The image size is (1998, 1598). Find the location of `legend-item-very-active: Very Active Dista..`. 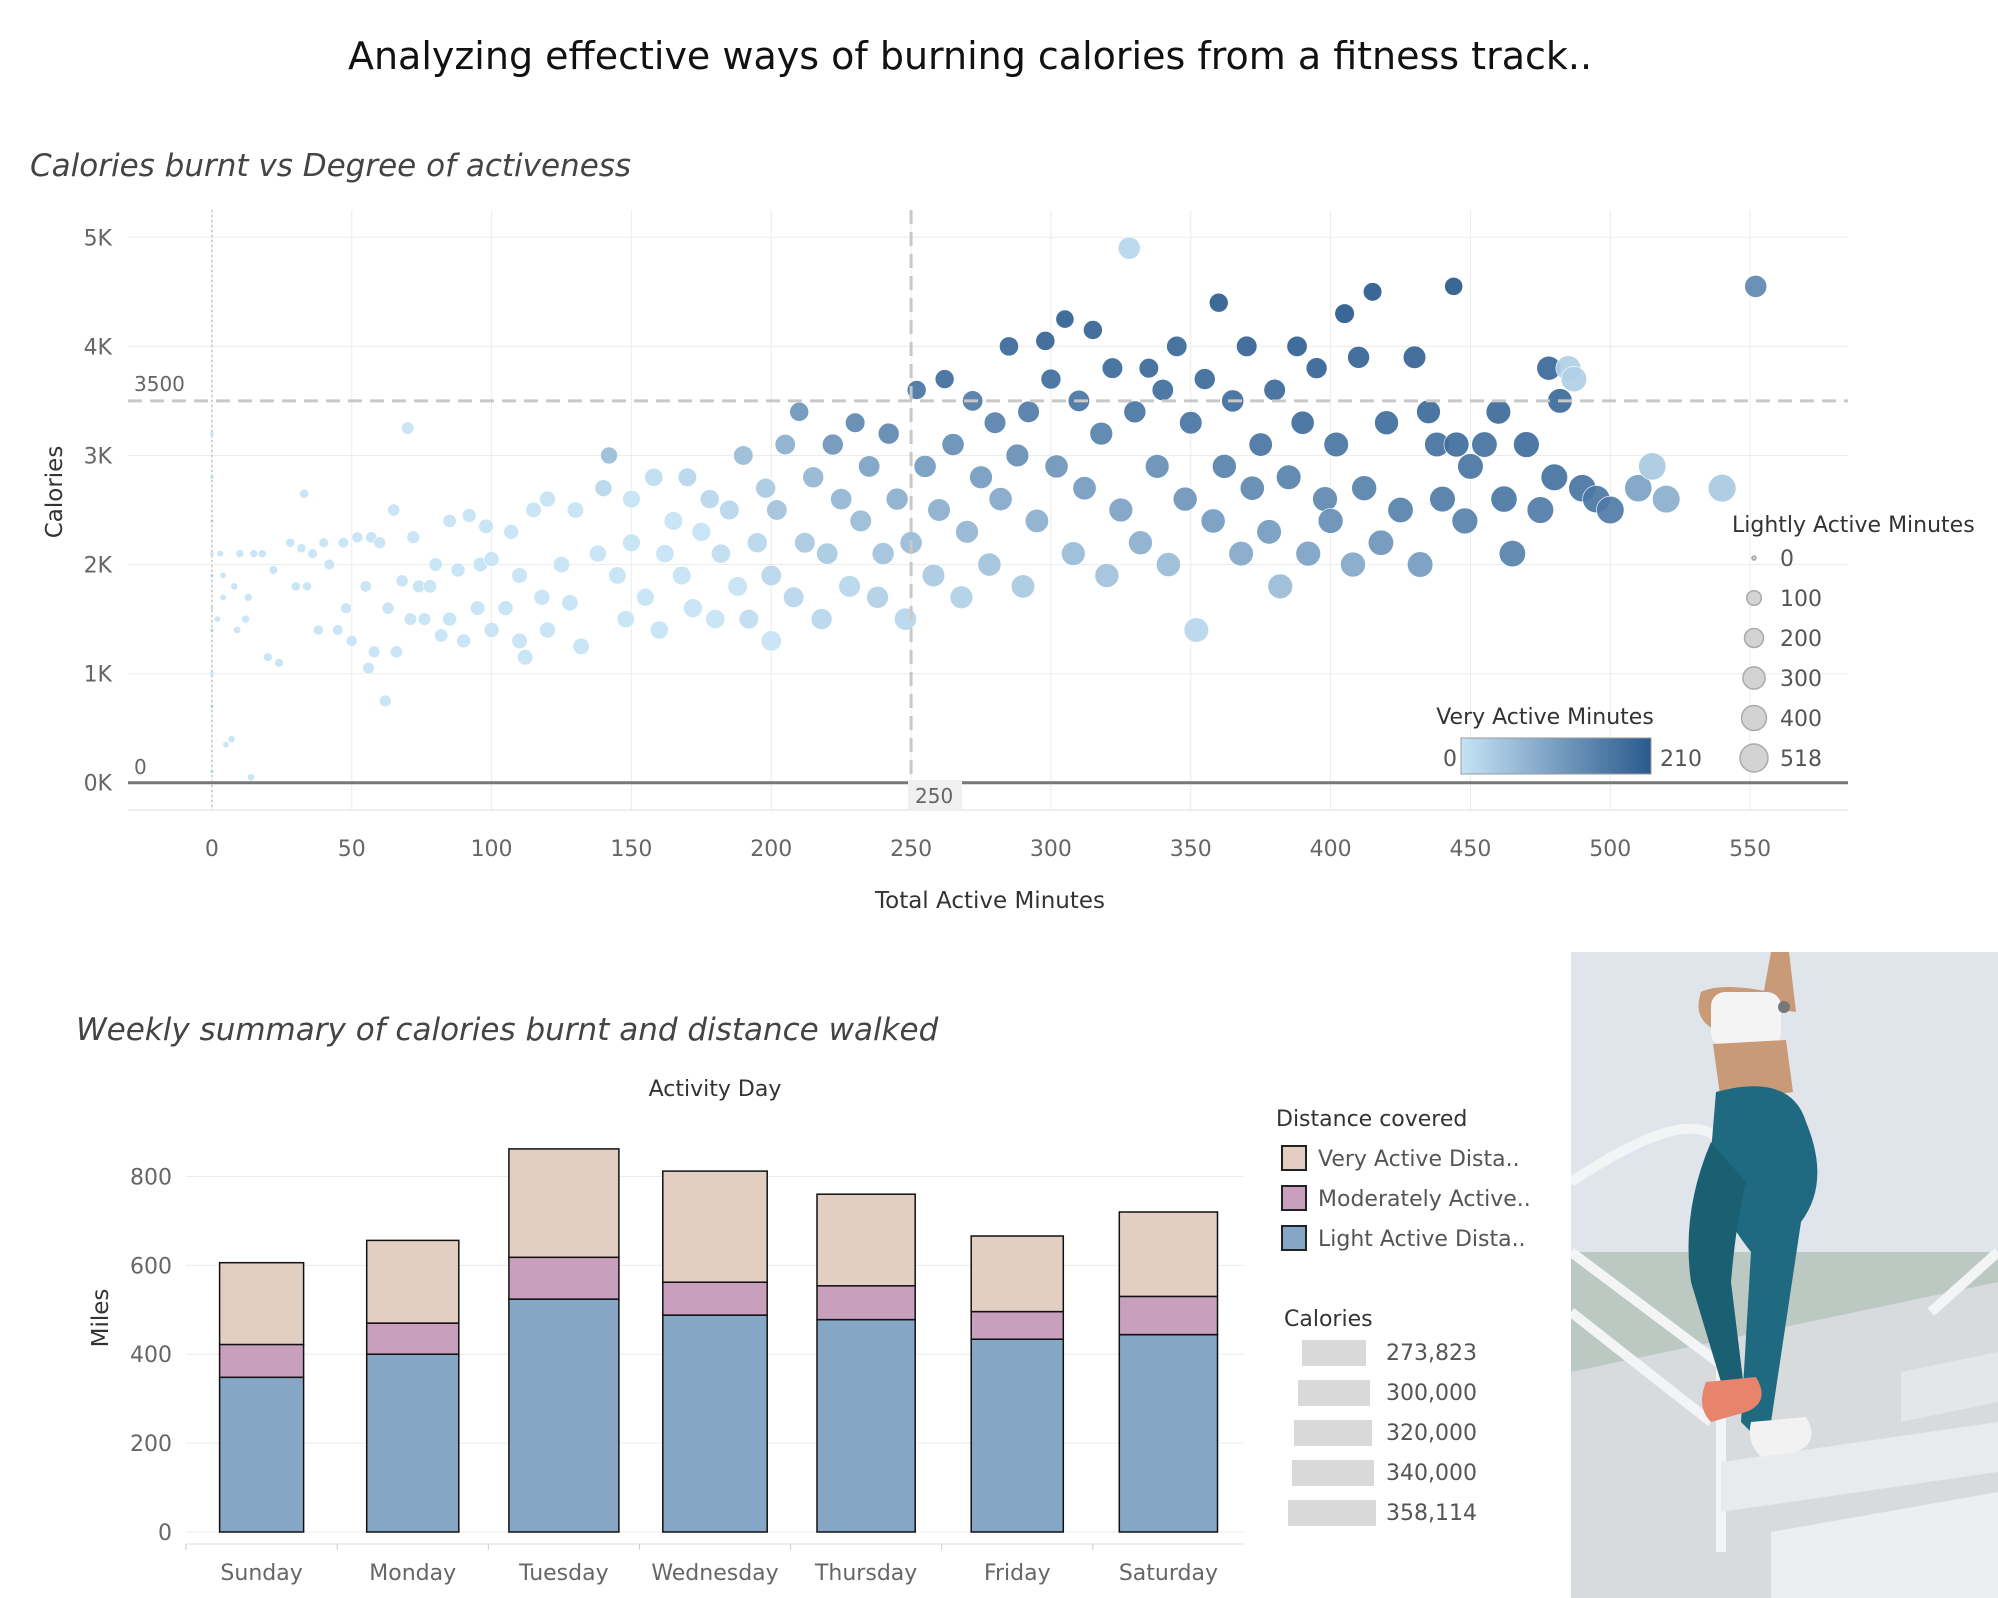

legend-item-very-active: Very Active Dista.. is located at coordinates (1400, 1158).